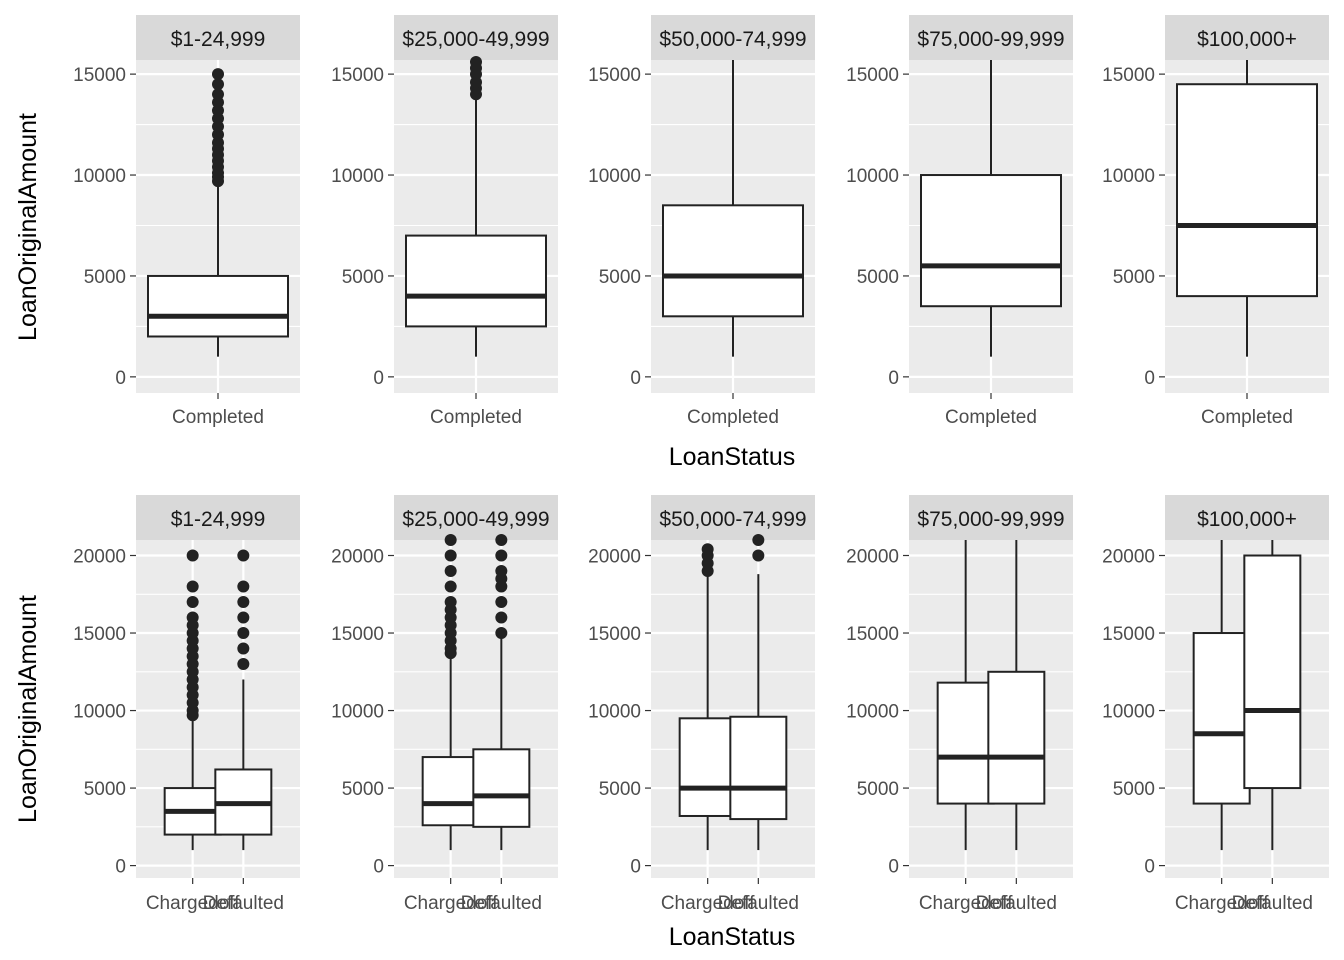 The width and height of the screenshot is (1344, 960). I want to click on facet-panel: 0 5000 10000 15000 $75,000-99,999 Completed, so click(959, 221).